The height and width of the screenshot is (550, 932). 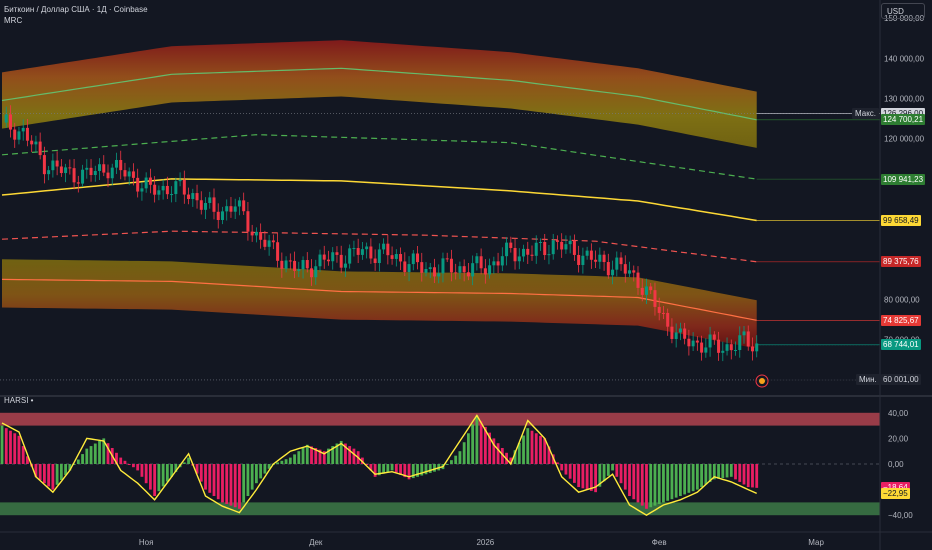 I want to click on symbol-title: Биткоин / Доллар США · 1Д · Coinbase, so click(x=76, y=9).